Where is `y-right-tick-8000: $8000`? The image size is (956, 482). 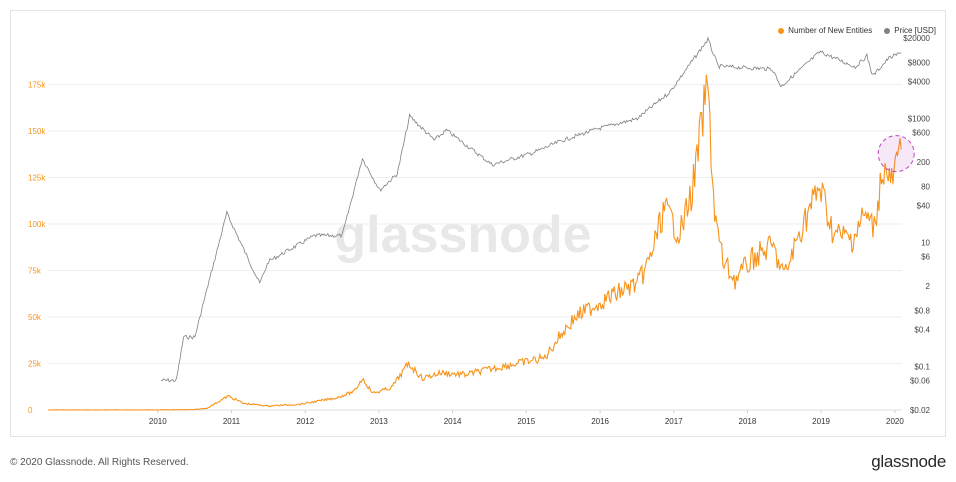
y-right-tick-8000: $8000 is located at coordinates (919, 63).